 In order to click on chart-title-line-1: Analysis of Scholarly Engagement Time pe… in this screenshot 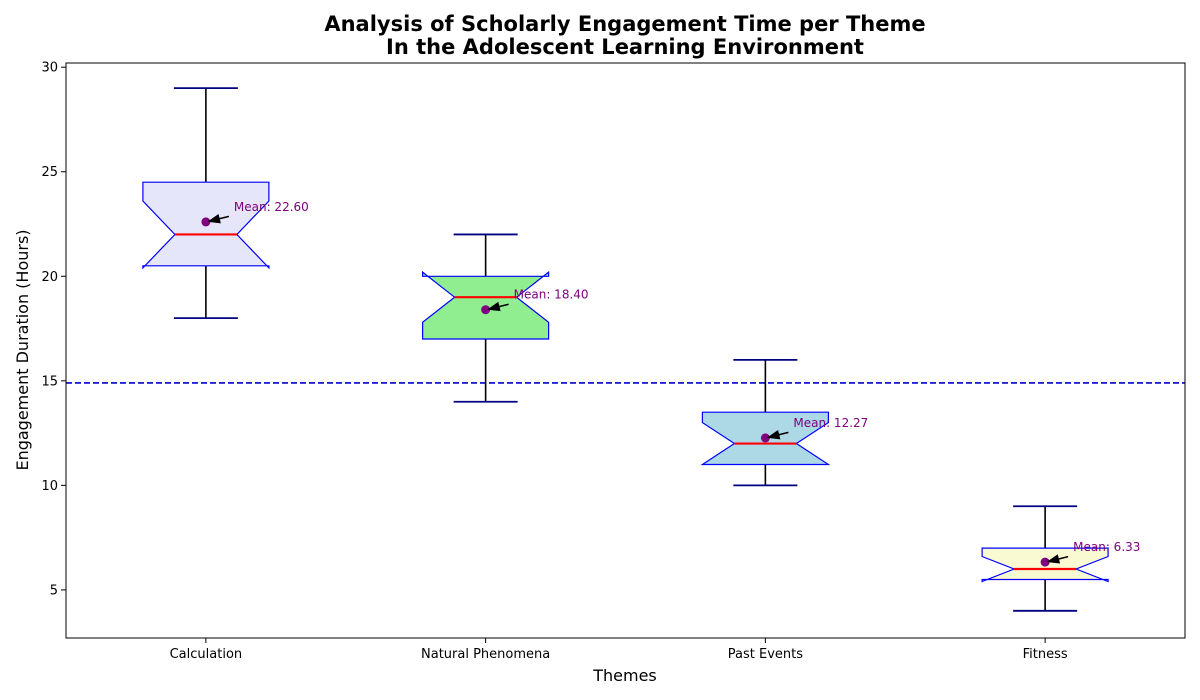, I will do `click(624, 24)`.